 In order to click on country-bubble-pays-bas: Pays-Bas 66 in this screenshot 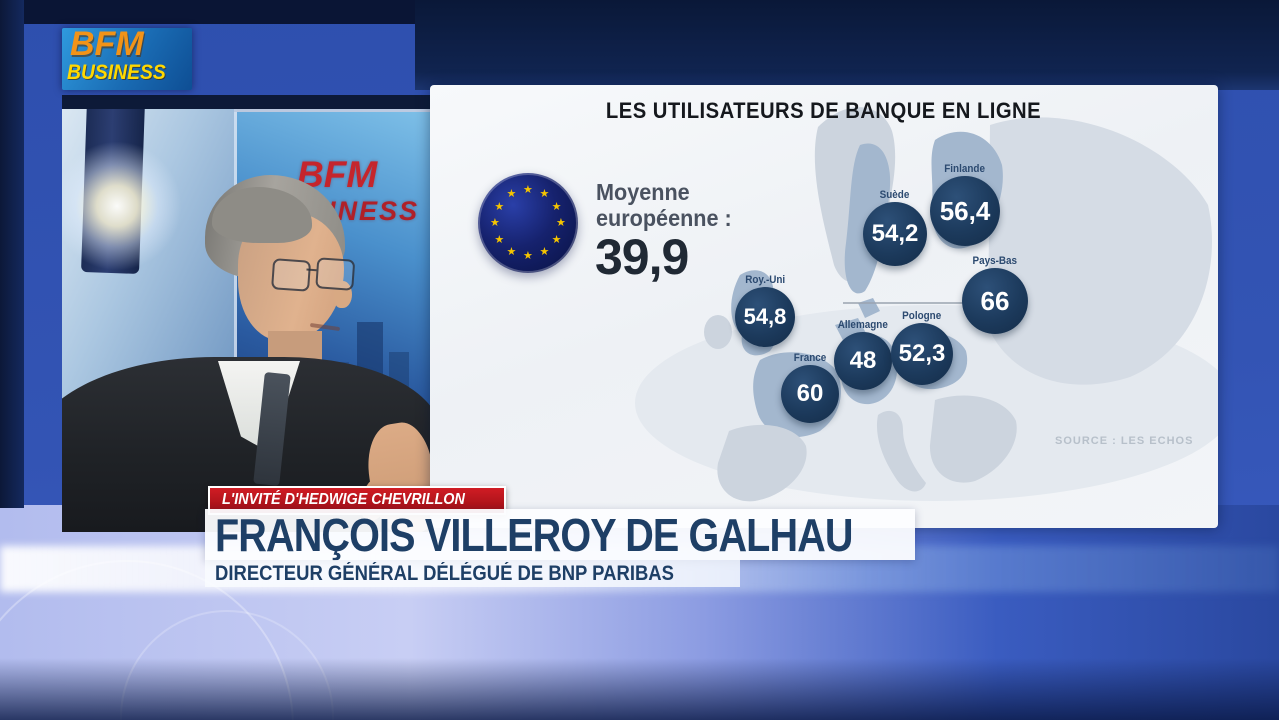, I will do `click(995, 294)`.